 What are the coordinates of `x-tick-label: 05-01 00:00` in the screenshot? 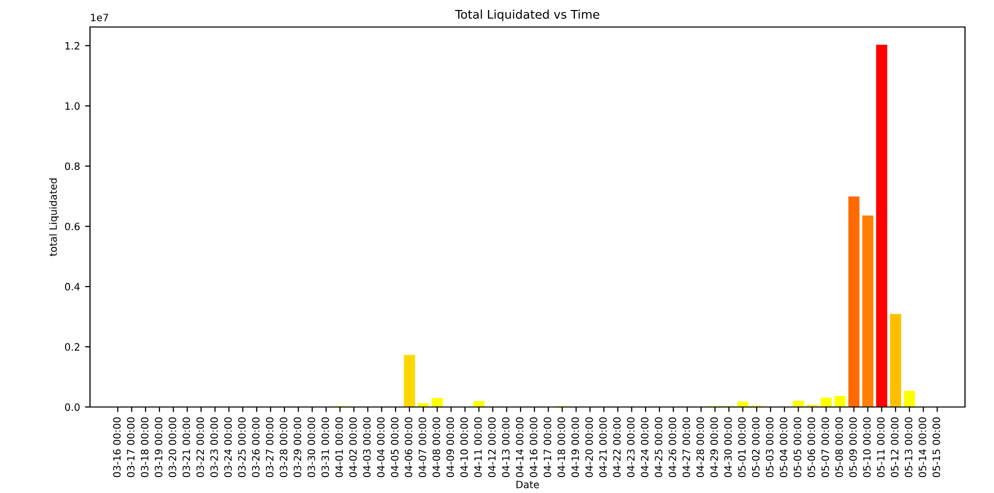 It's located at (742, 447).